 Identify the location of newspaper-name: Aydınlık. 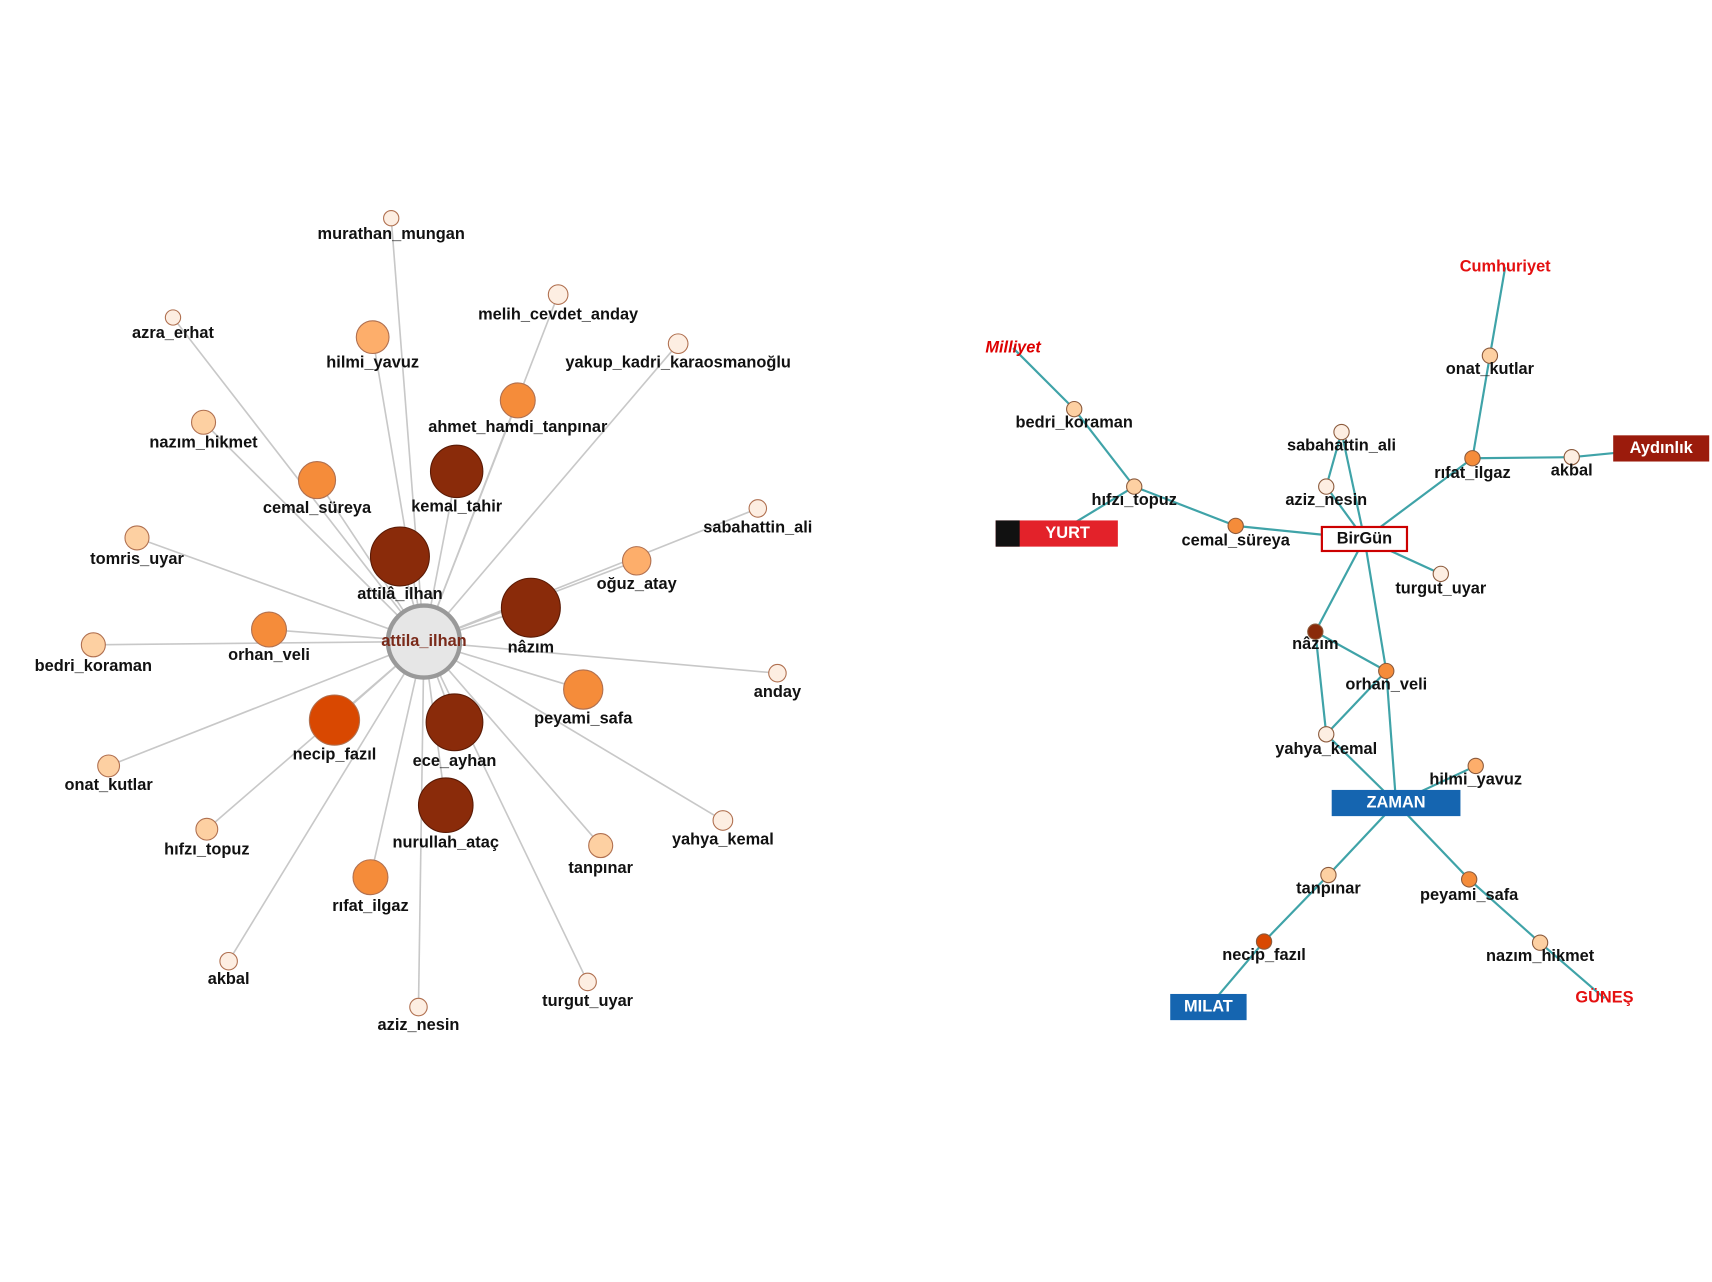
(1662, 448).